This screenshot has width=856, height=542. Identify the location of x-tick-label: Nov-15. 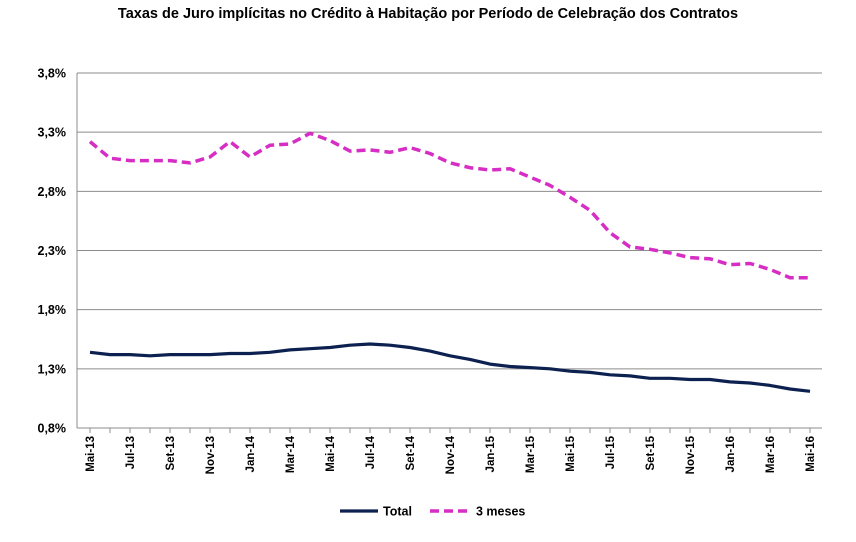
(691, 454).